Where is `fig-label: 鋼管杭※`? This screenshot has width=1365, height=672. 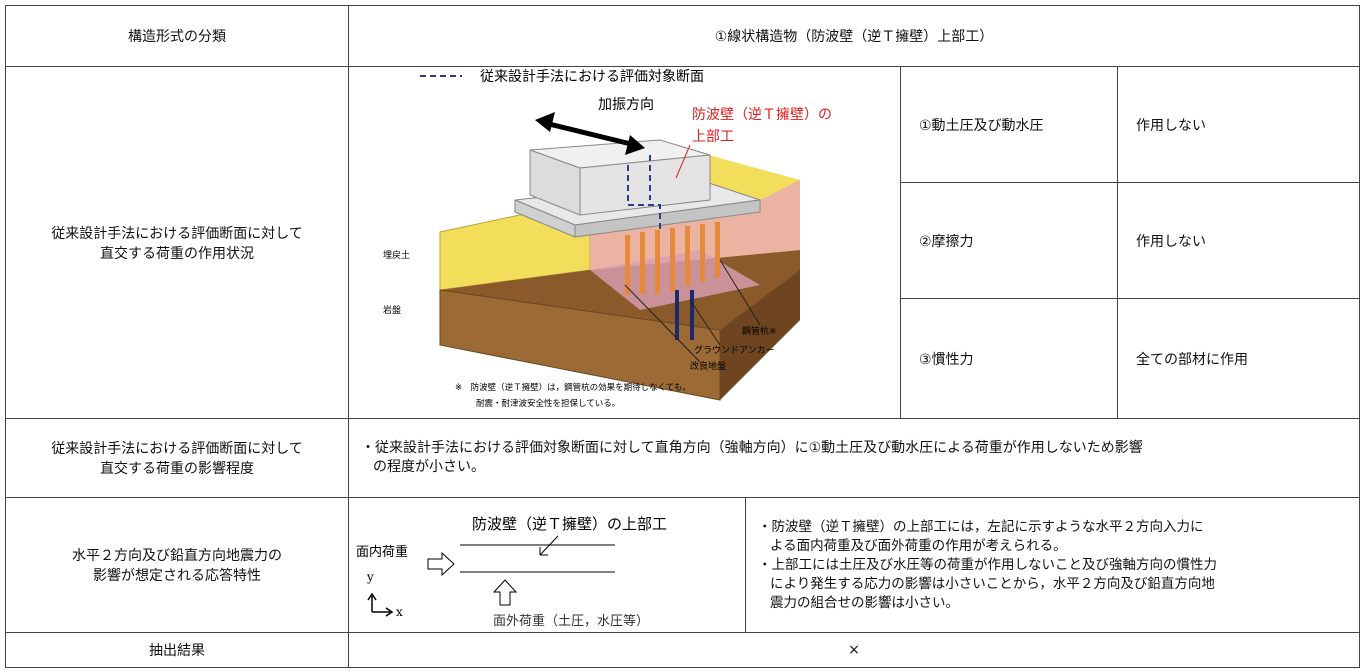 fig-label: 鋼管杭※ is located at coordinates (759, 331).